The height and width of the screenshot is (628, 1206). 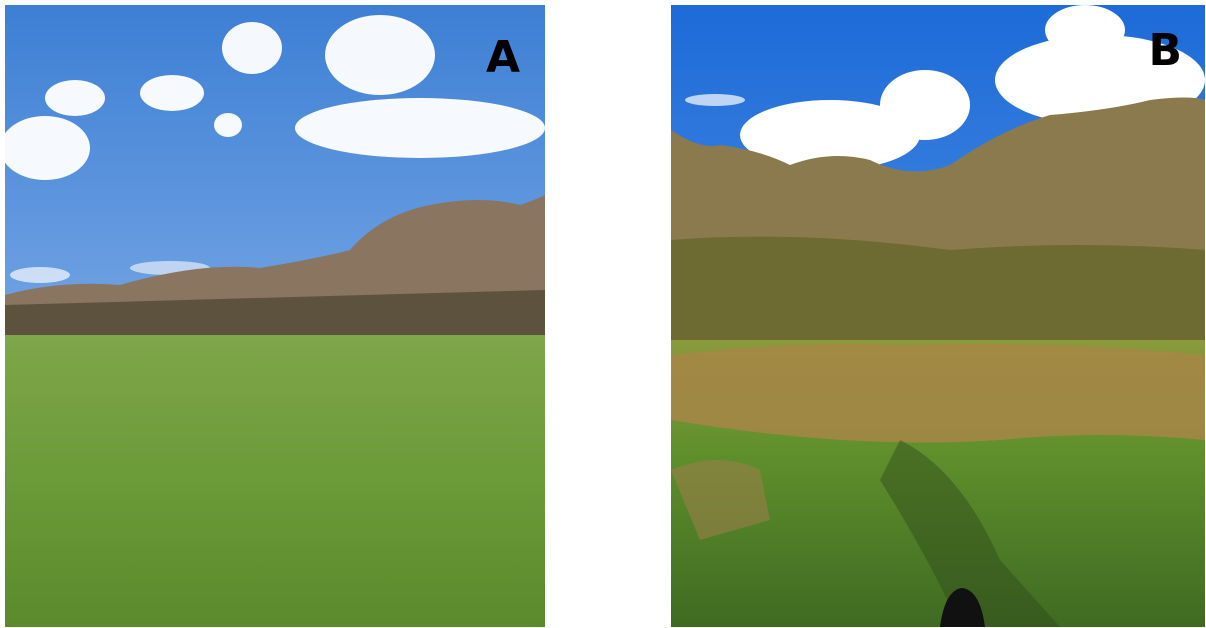 I want to click on shadow, so click(x=970, y=533).